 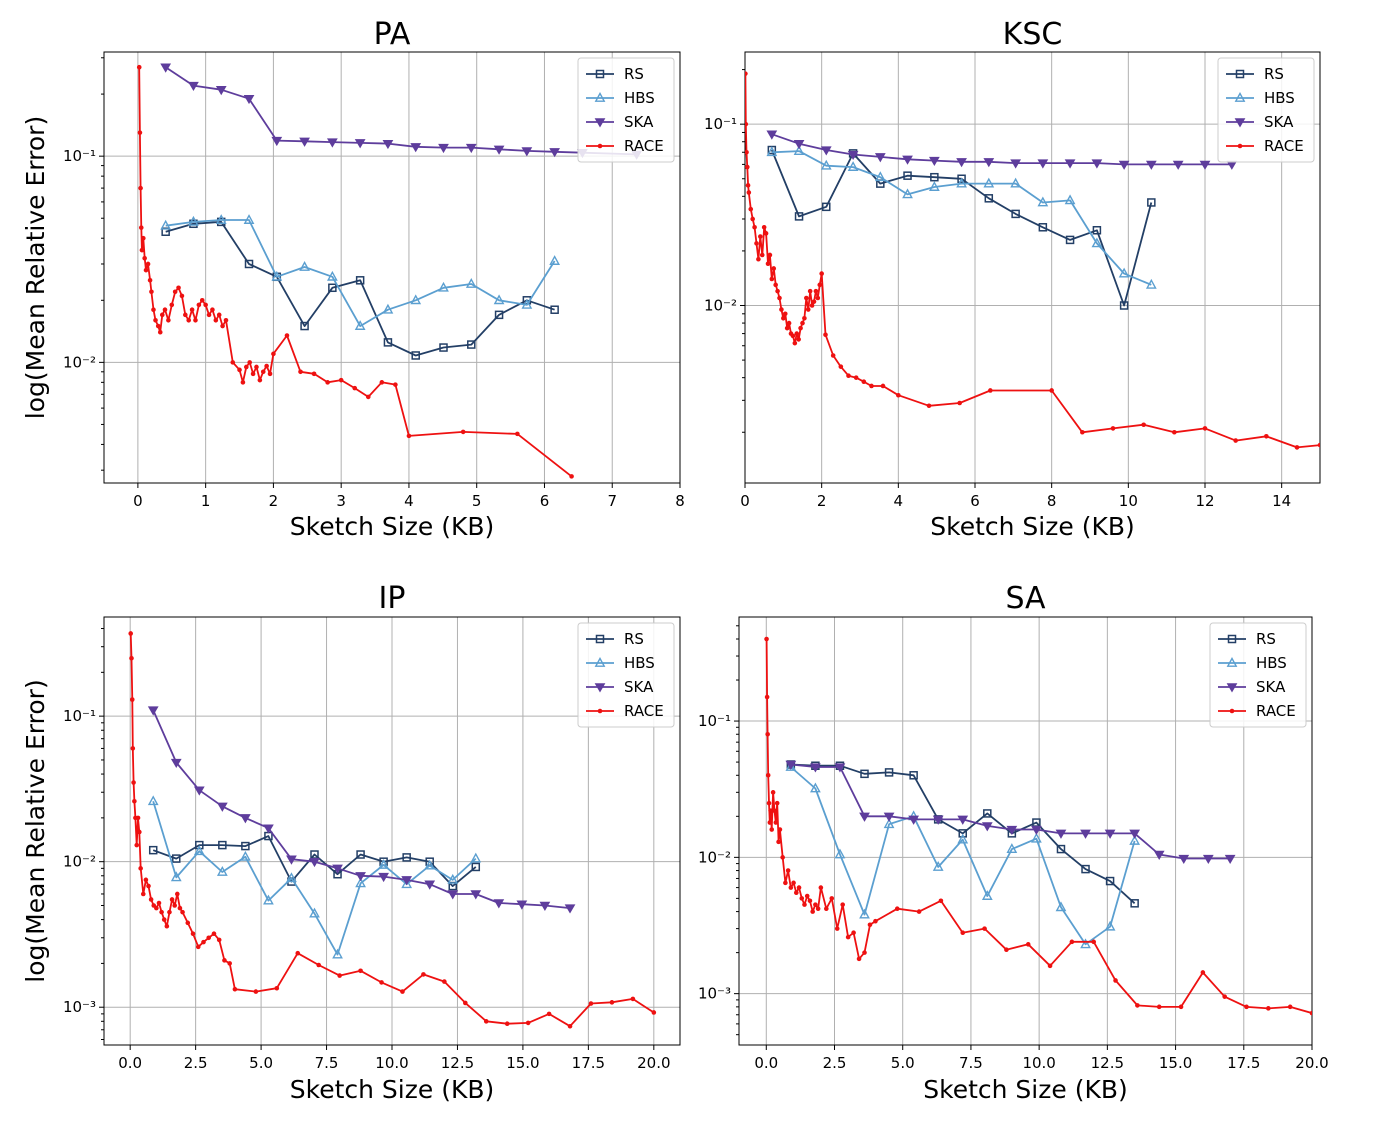 What do you see at coordinates (600, 639) in the screenshot?
I see `ip-rs-legend-marker` at bounding box center [600, 639].